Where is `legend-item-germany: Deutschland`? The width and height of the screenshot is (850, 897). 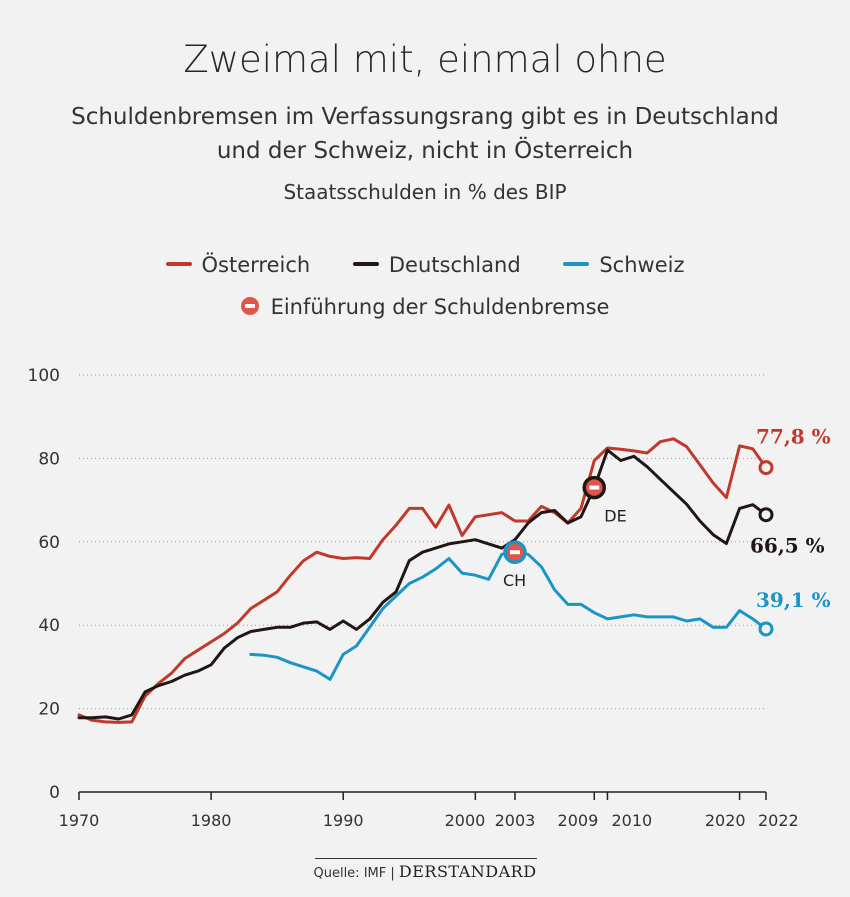 legend-item-germany: Deutschland is located at coordinates (436, 265).